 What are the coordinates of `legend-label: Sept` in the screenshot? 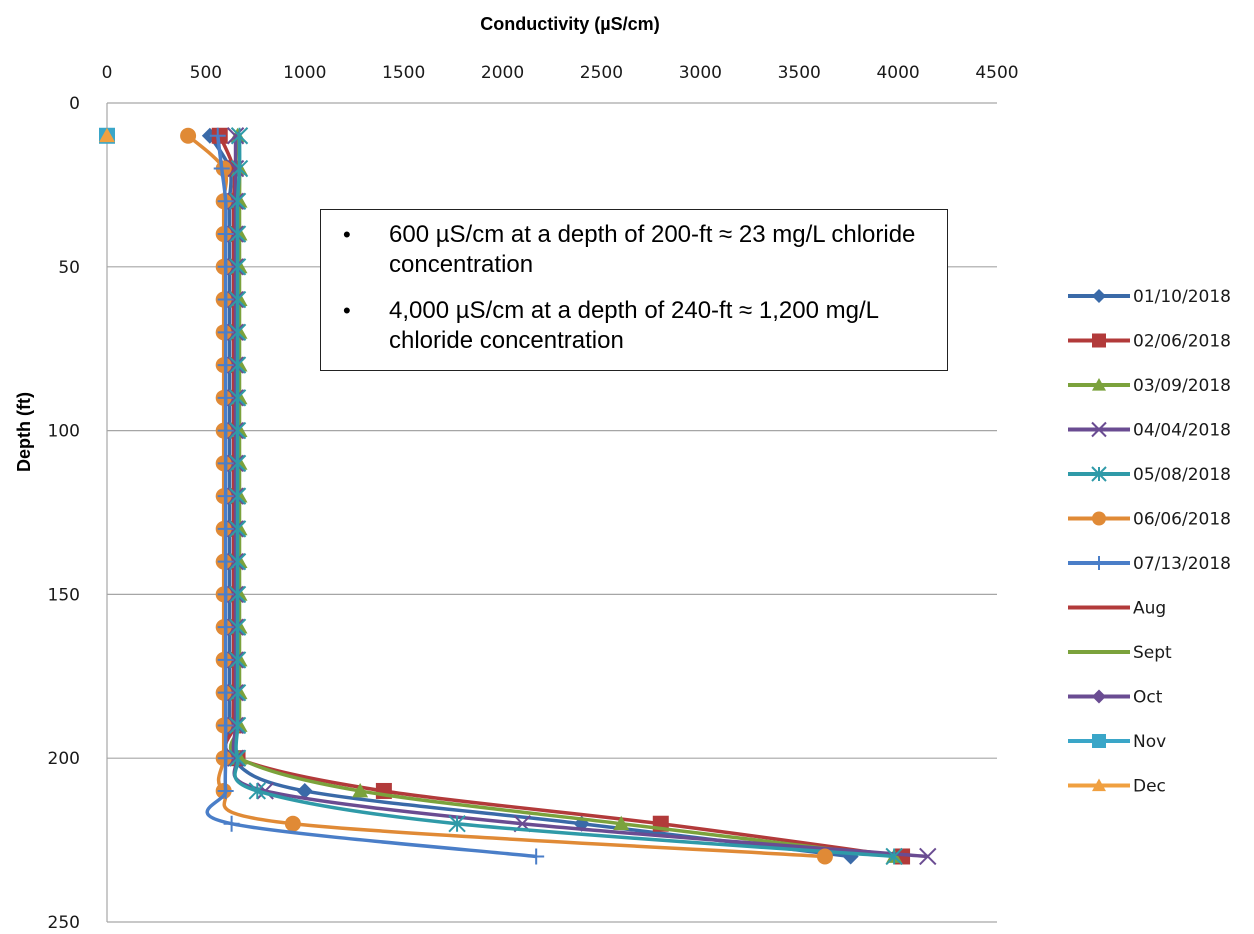 It's located at (1152, 653).